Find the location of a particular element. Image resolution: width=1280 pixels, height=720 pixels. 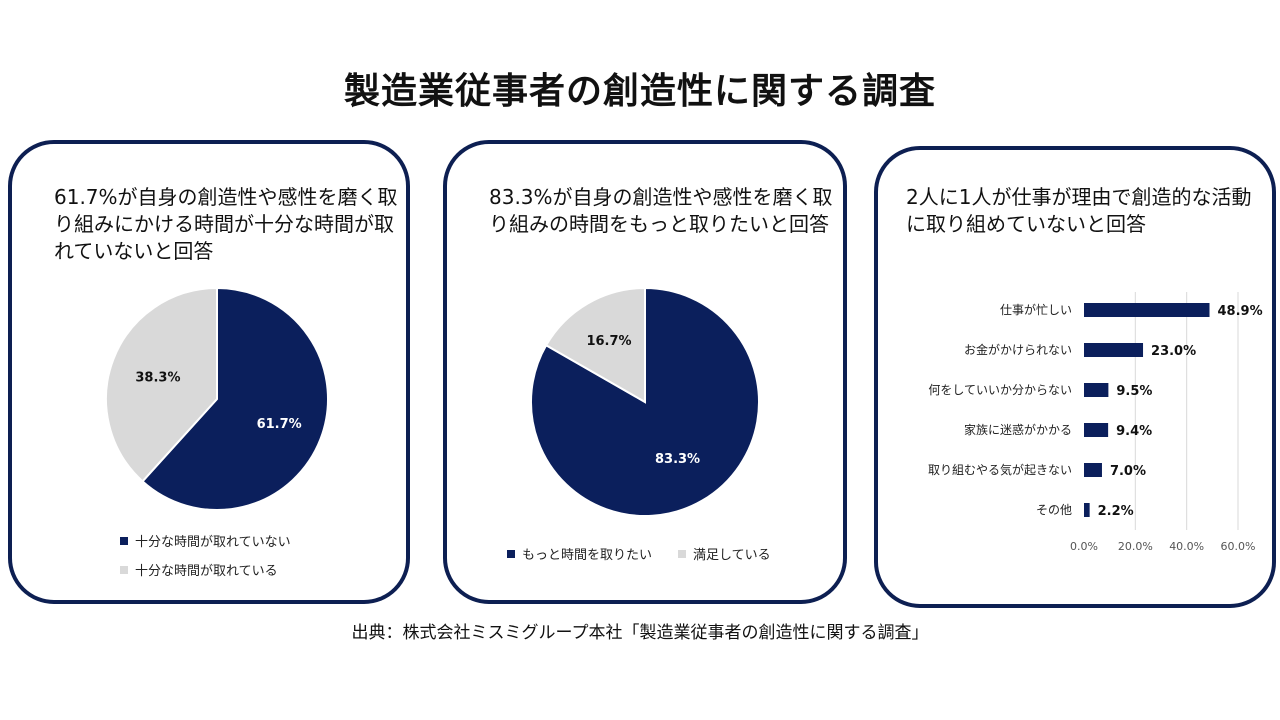

category-label: 何をしていいか分からない is located at coordinates (1000, 390).